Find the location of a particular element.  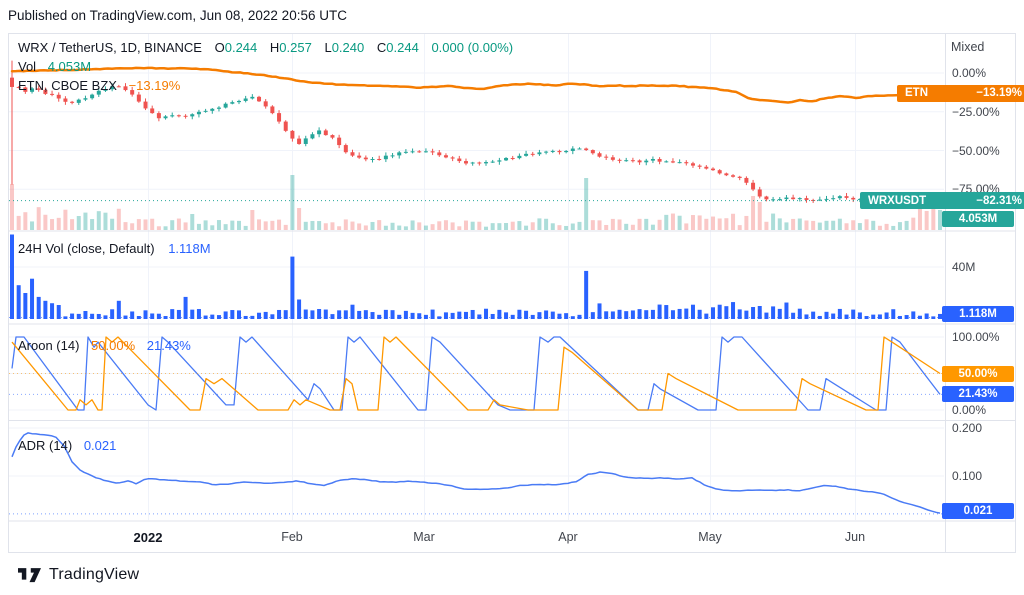

ohlc-high: H0.257 is located at coordinates (290, 47).